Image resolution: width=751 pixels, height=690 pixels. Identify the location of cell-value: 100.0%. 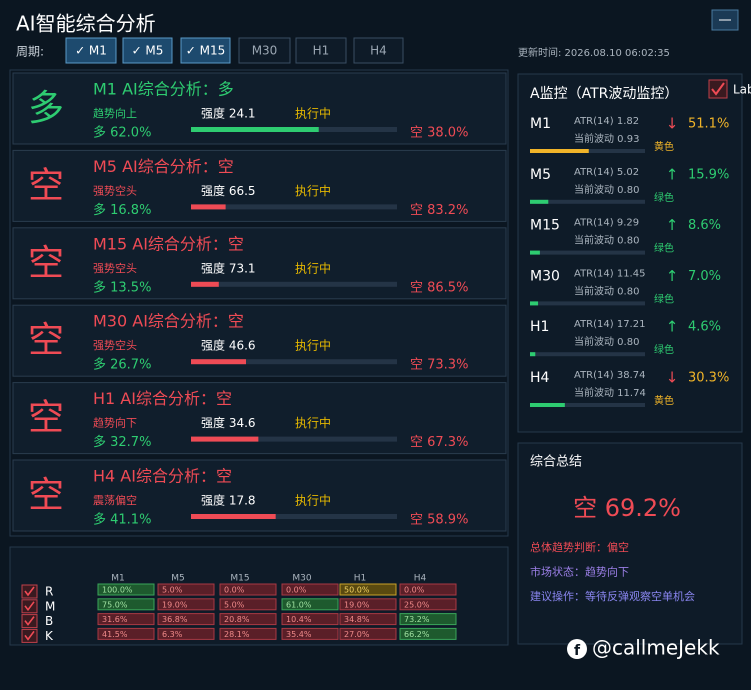
(117, 590).